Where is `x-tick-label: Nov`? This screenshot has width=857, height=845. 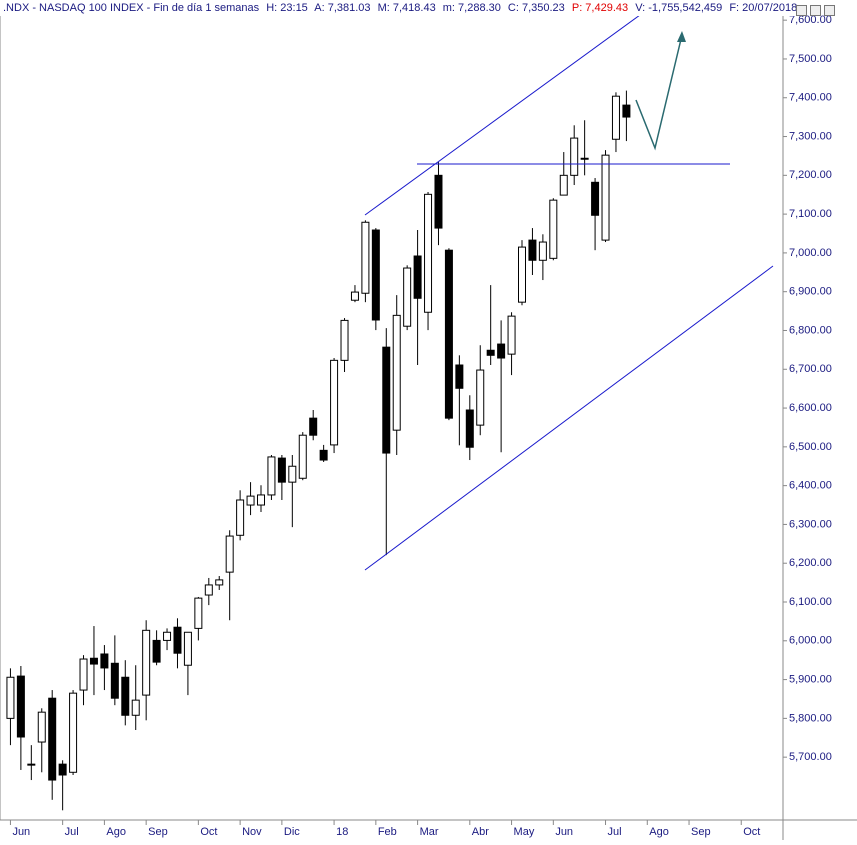 x-tick-label: Nov is located at coordinates (252, 832).